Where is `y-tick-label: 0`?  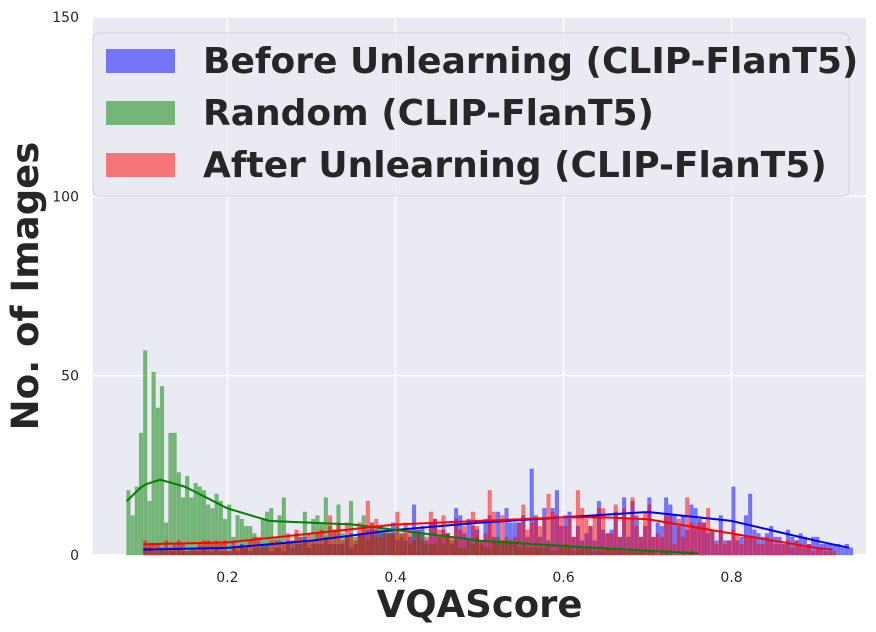 y-tick-label: 0 is located at coordinates (74, 556).